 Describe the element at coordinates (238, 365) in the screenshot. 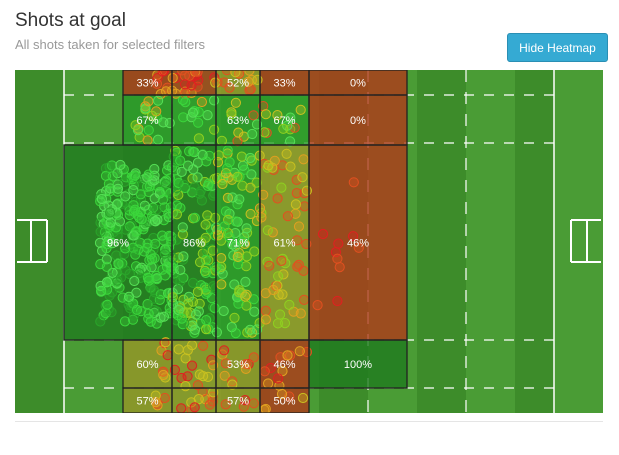

I see `zone-percentage-label: 53%` at that location.